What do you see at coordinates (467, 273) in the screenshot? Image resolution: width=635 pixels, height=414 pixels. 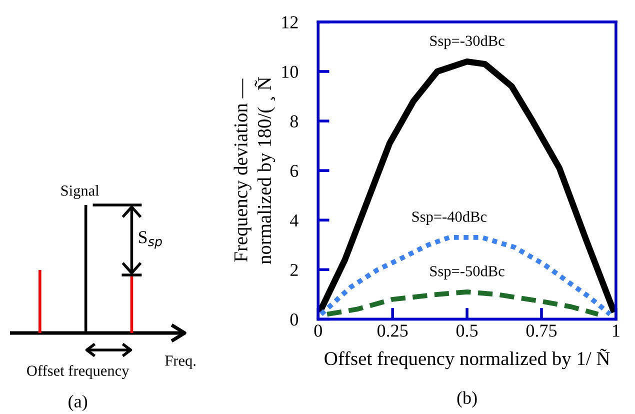 I see `series-label: Ssp=-50dBc` at bounding box center [467, 273].